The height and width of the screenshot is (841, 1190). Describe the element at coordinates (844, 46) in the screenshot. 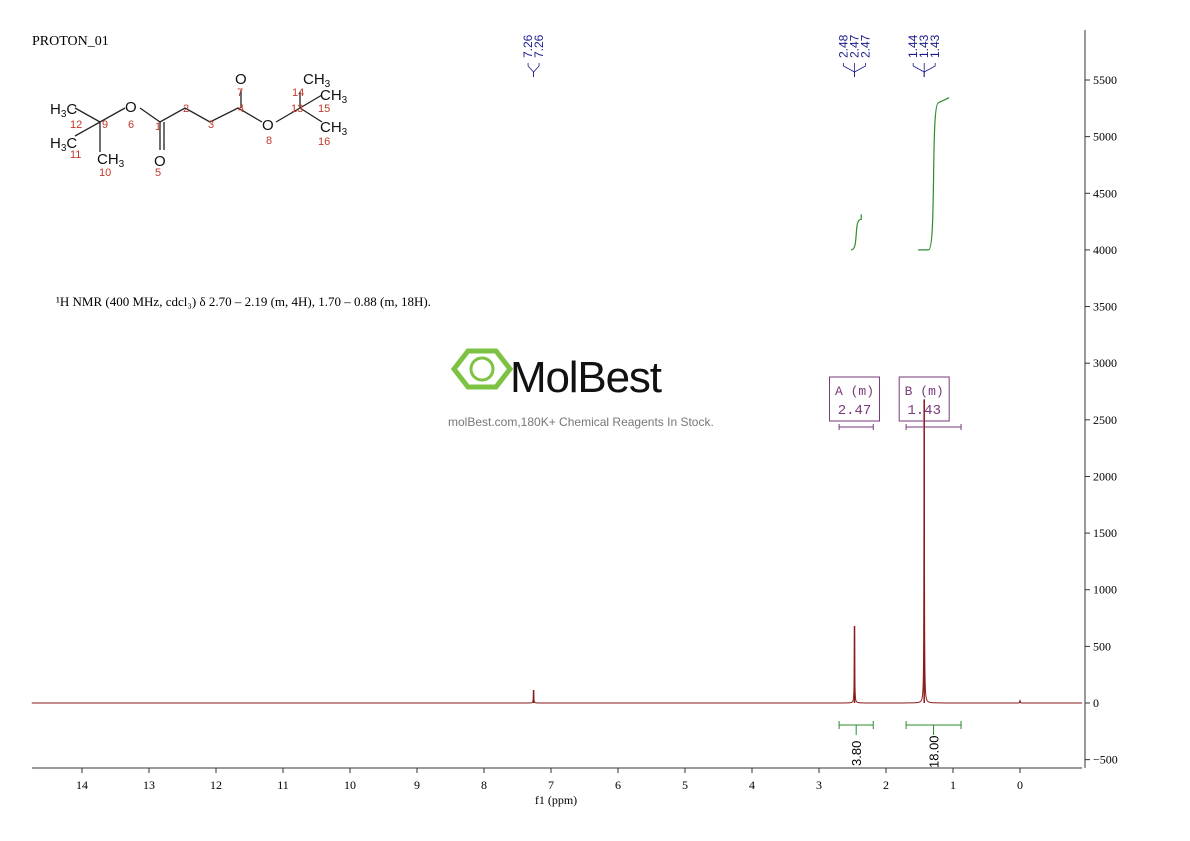

I see `peak-label: 2.48` at that location.